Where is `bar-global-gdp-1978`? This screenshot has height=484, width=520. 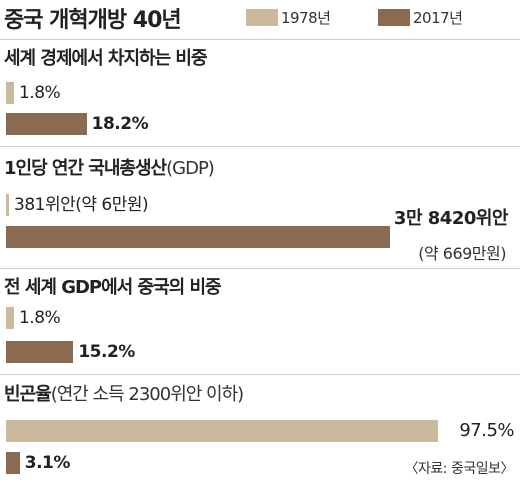
bar-global-gdp-1978 is located at coordinates (10, 318).